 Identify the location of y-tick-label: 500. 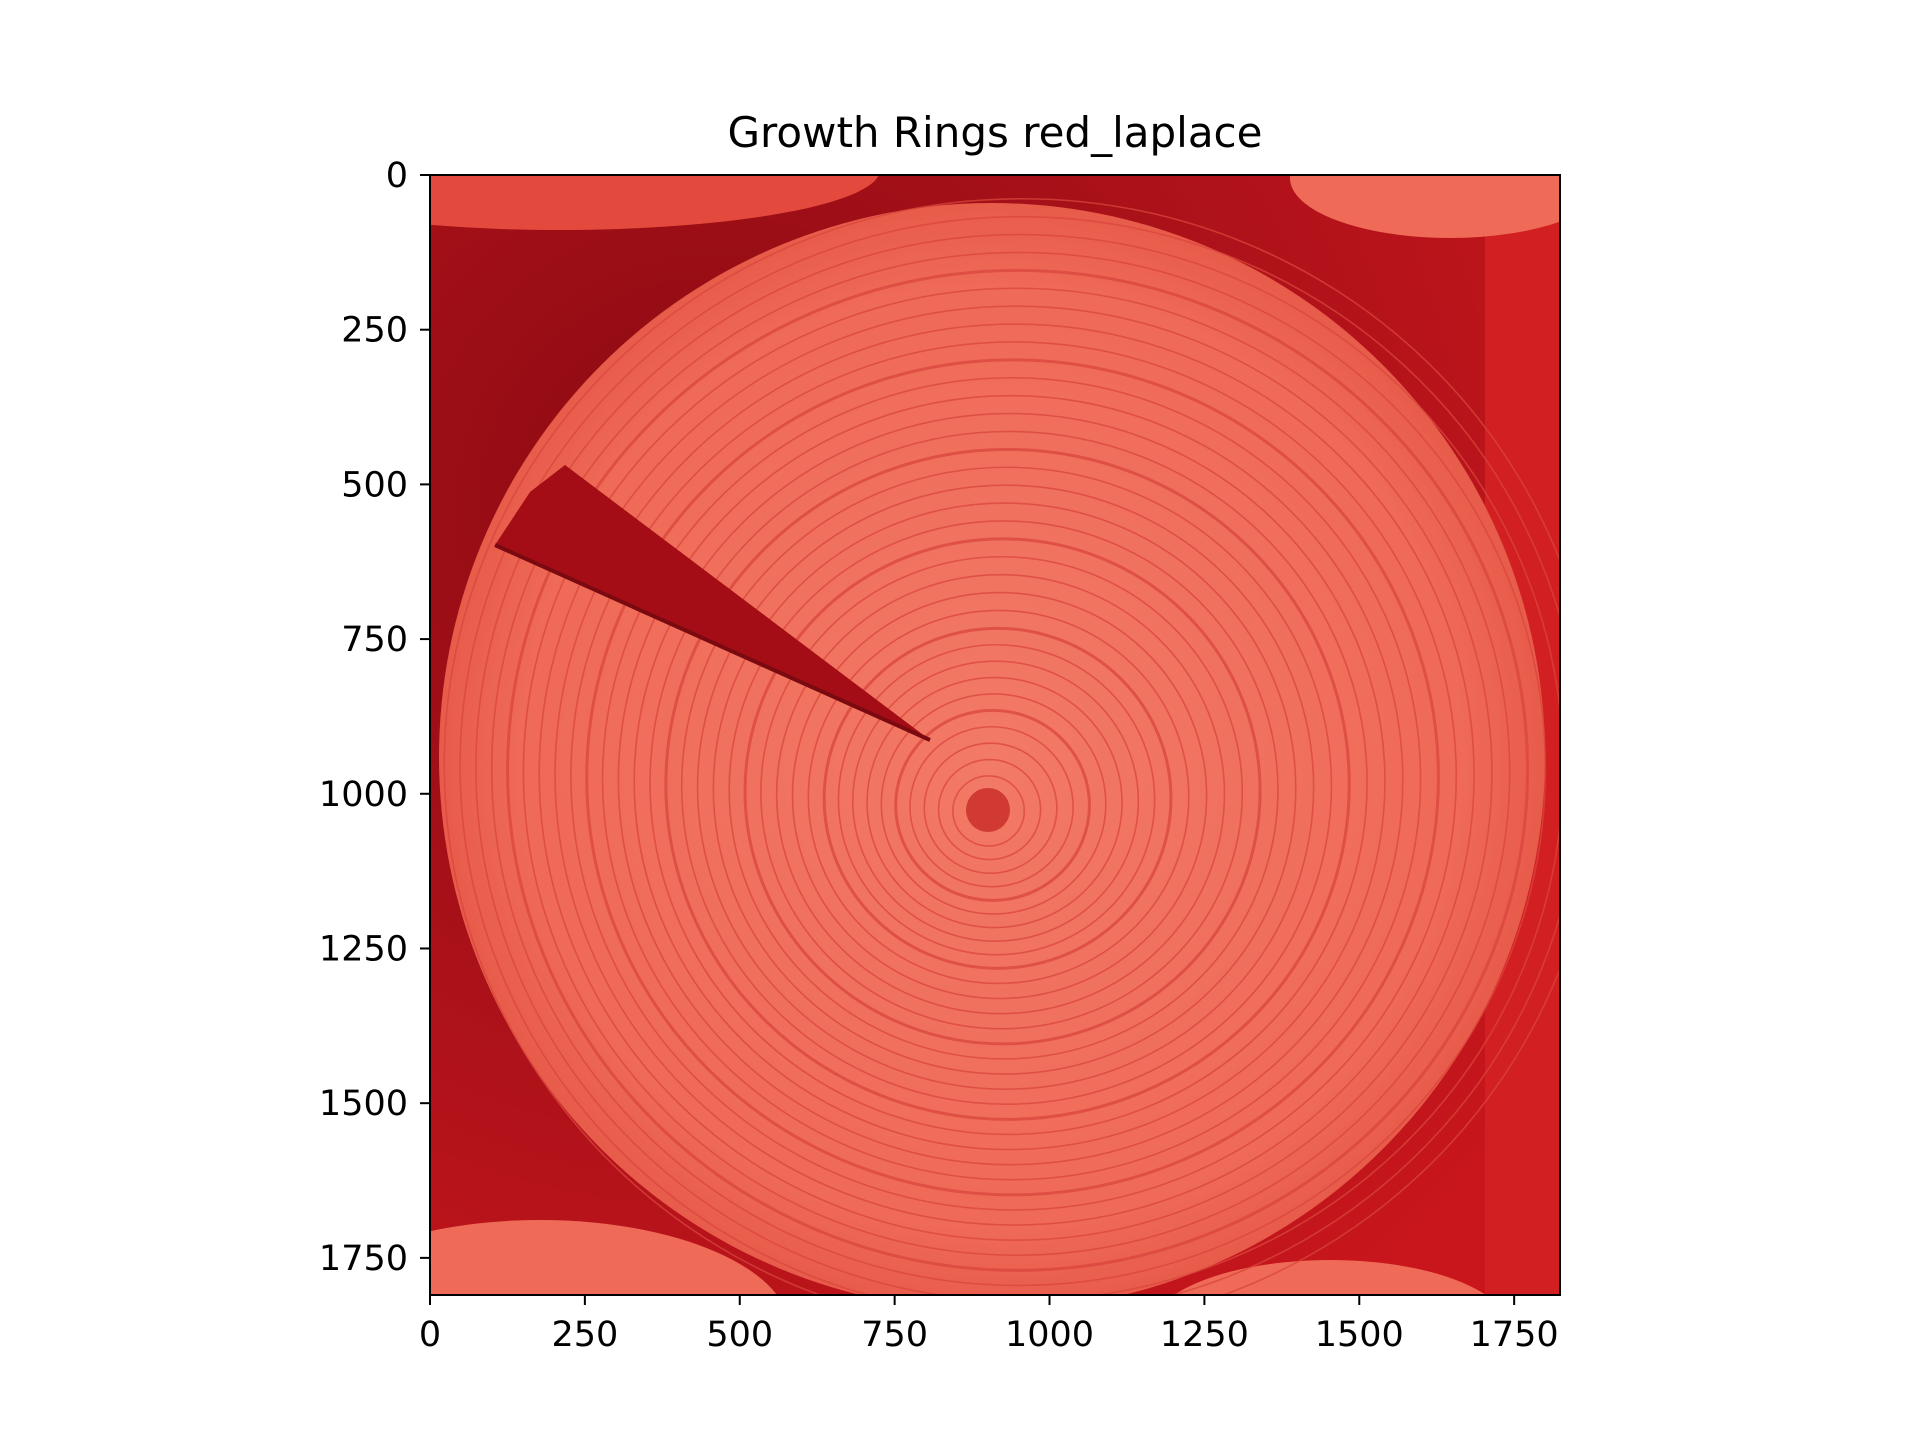
(374, 485).